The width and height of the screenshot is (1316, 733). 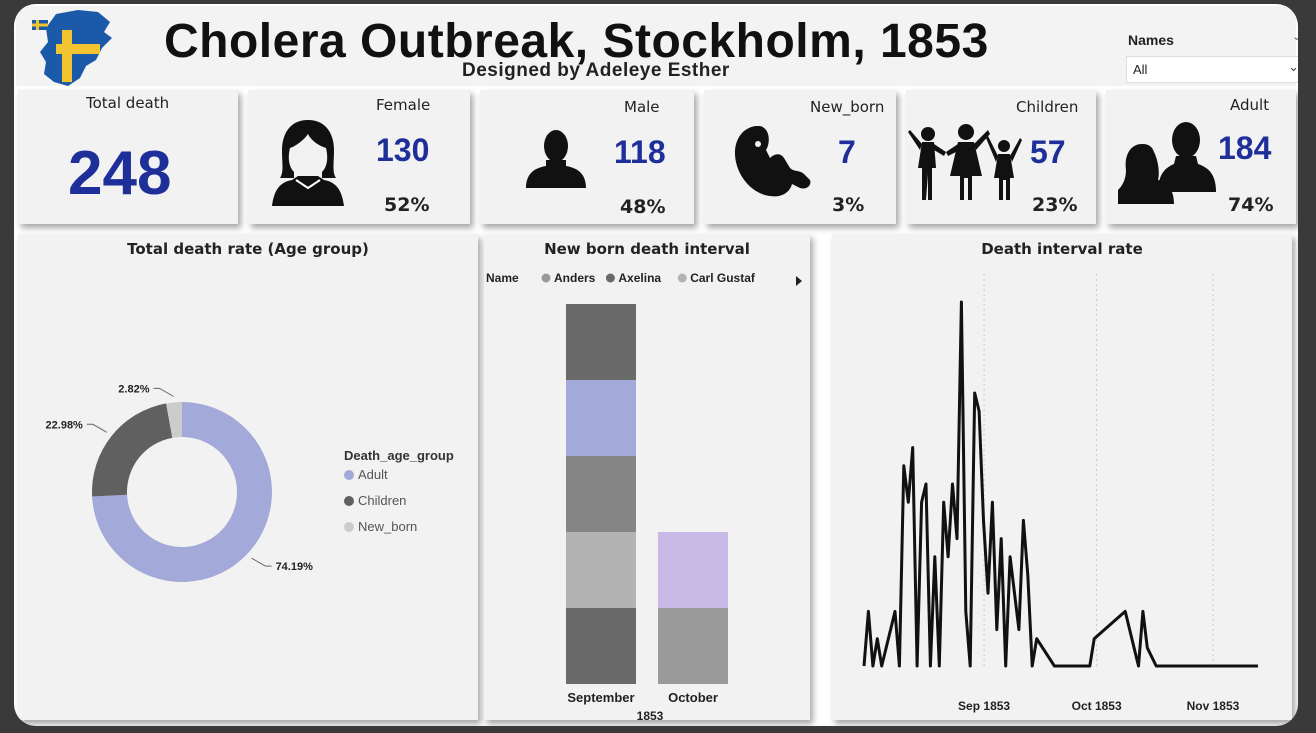 I want to click on line-x-tick-label: Sep 1853, so click(x=984, y=706).